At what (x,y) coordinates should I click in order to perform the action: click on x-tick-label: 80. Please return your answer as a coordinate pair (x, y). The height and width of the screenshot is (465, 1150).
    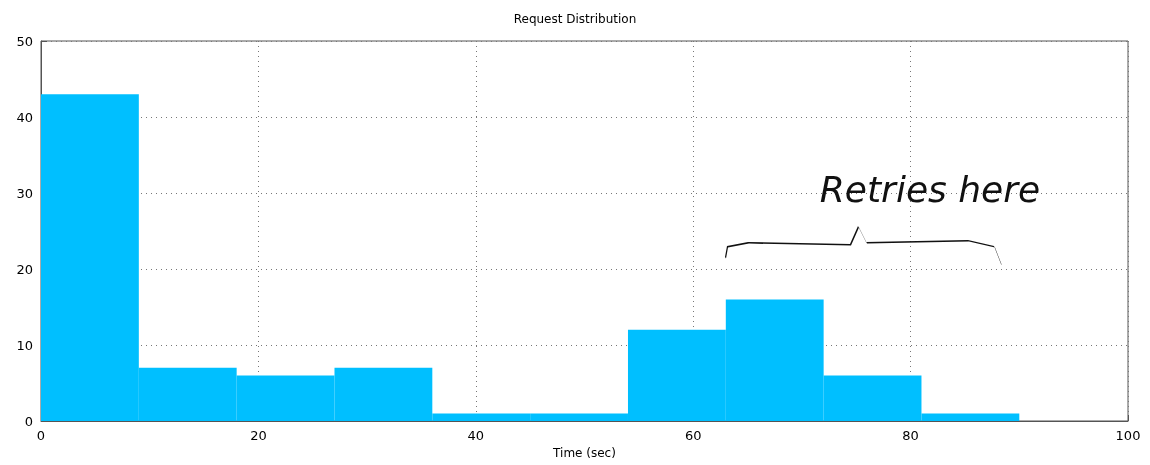
    Looking at the image, I should click on (910, 435).